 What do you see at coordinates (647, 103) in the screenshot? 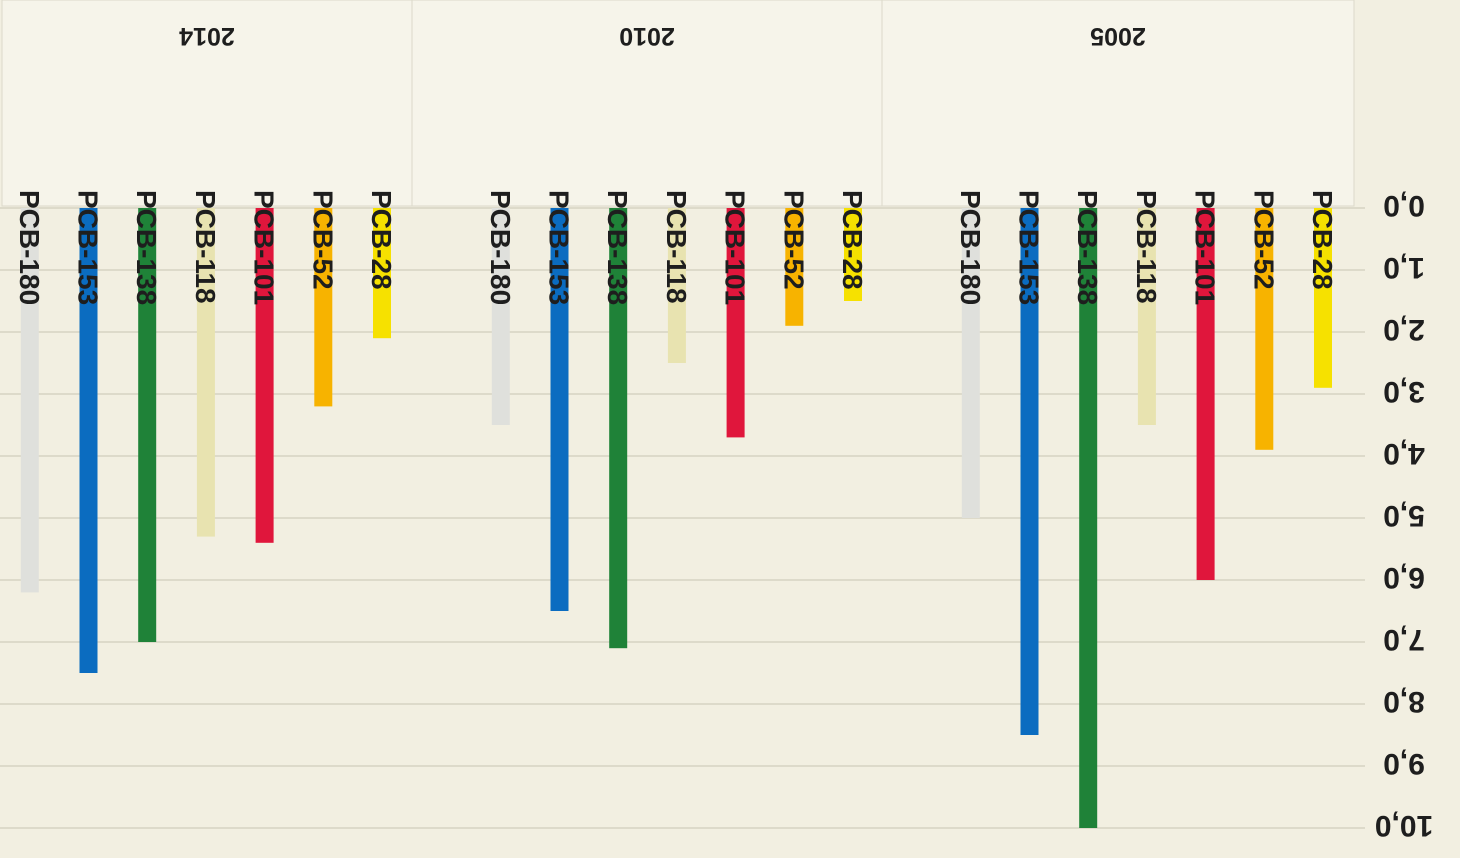
I see `group-panel-2010` at bounding box center [647, 103].